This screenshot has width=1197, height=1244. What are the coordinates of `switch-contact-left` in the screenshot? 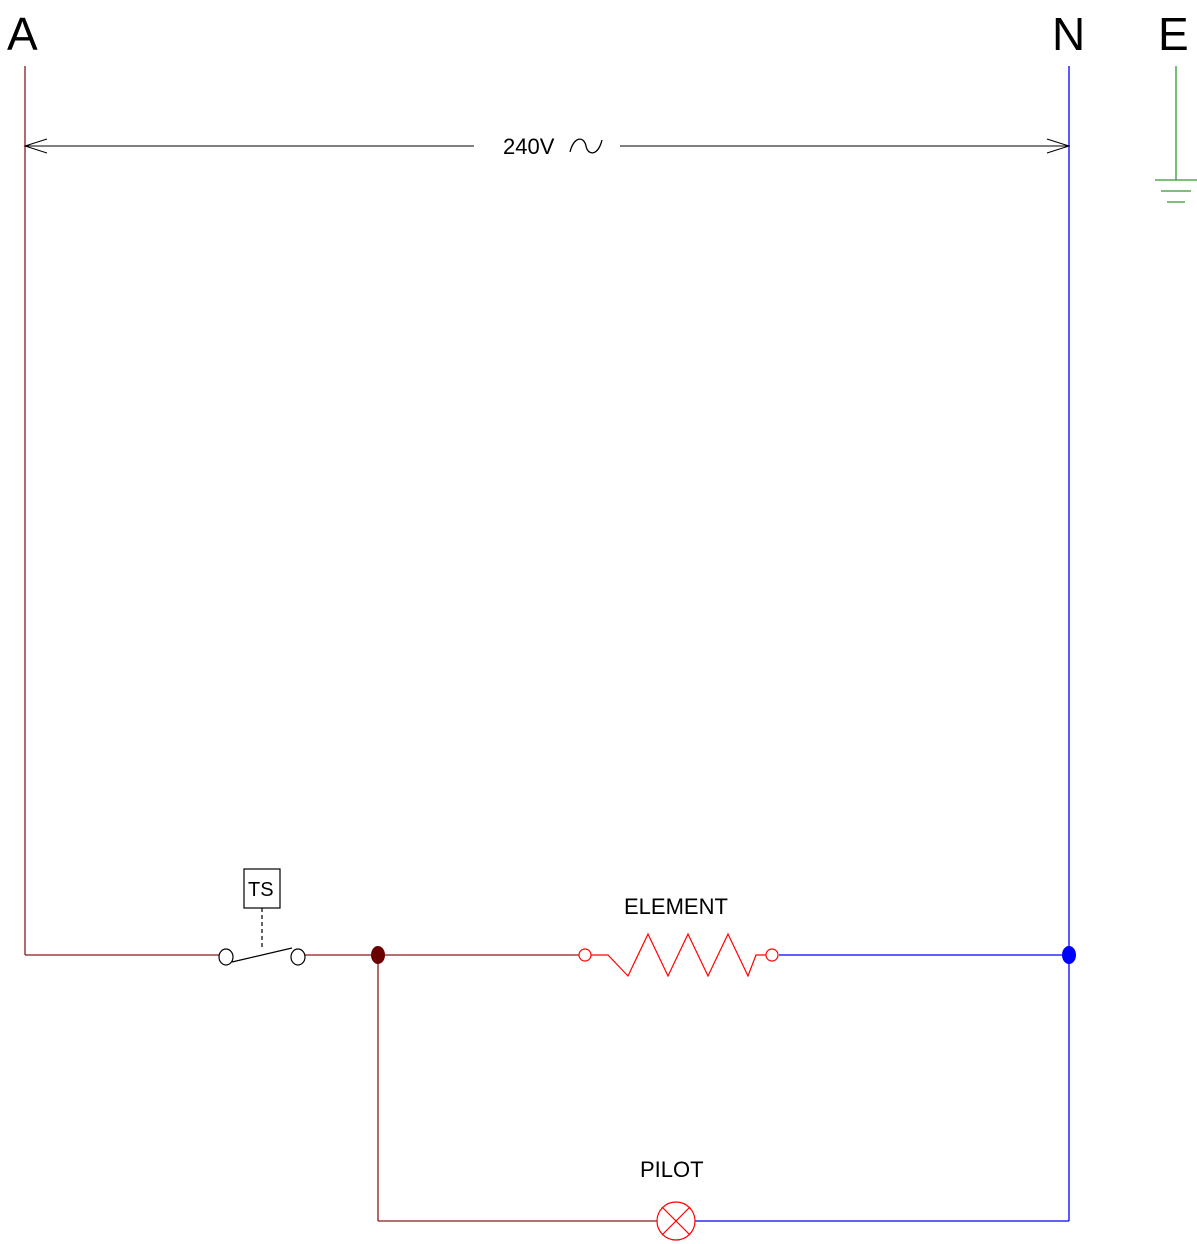 It's located at (226, 957).